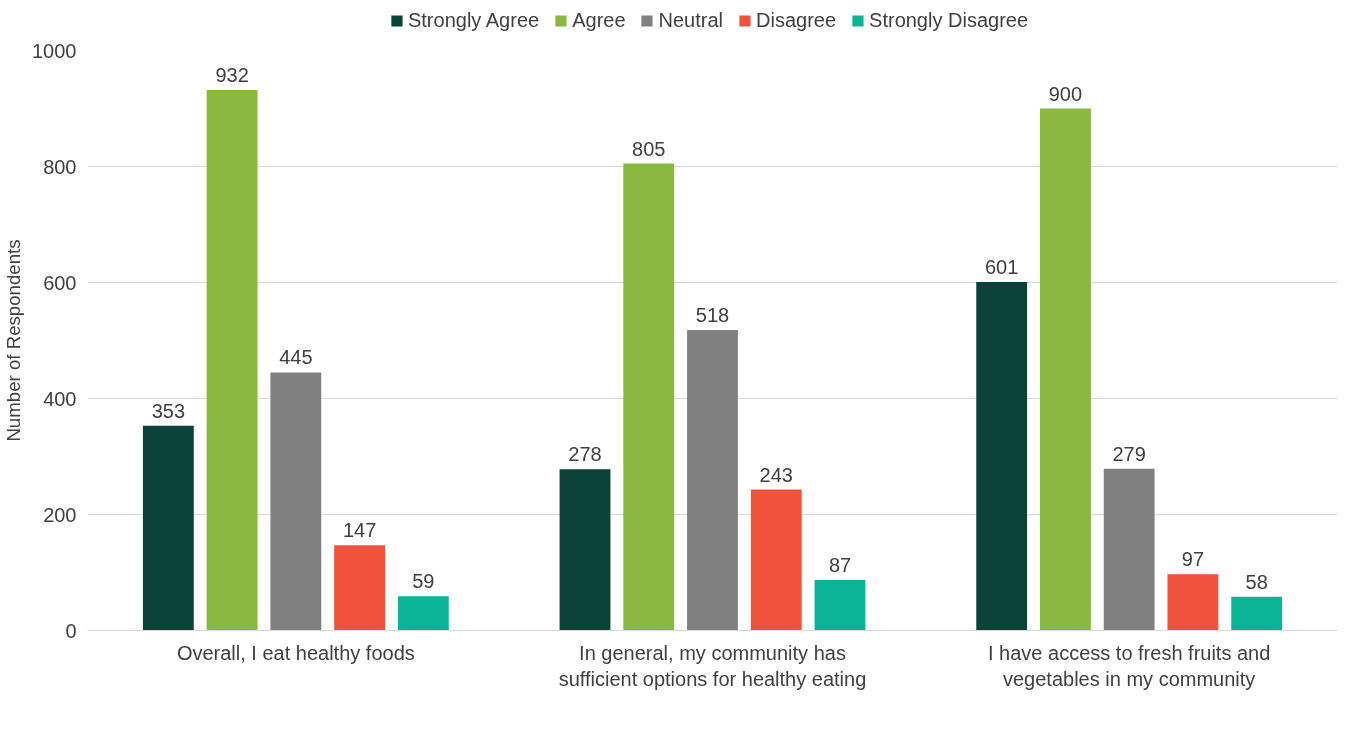 This screenshot has width=1359, height=730. Describe the element at coordinates (585, 454) in the screenshot. I see `data-label: 278` at that location.